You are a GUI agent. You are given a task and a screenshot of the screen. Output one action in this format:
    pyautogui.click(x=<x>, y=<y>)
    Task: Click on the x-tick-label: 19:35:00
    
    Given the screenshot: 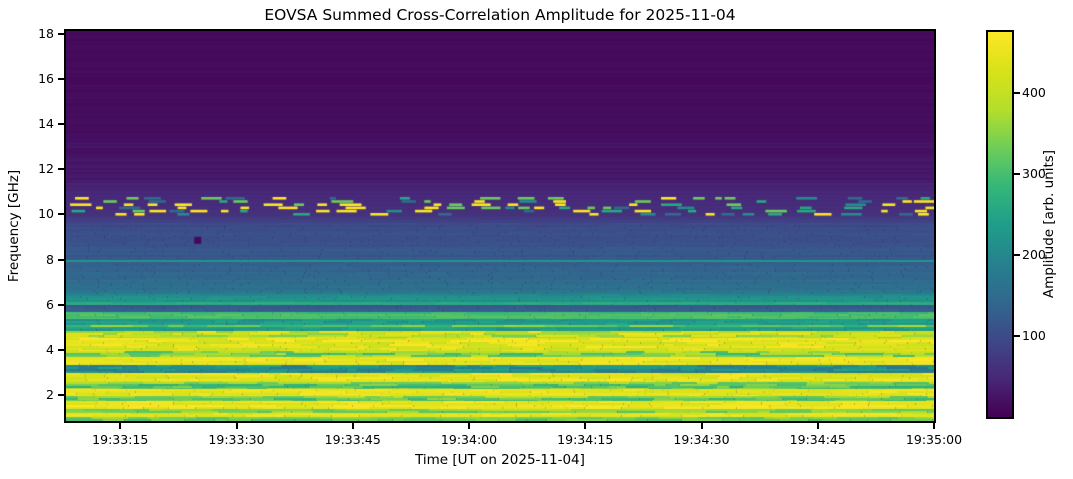 What is the action you would take?
    pyautogui.click(x=934, y=439)
    